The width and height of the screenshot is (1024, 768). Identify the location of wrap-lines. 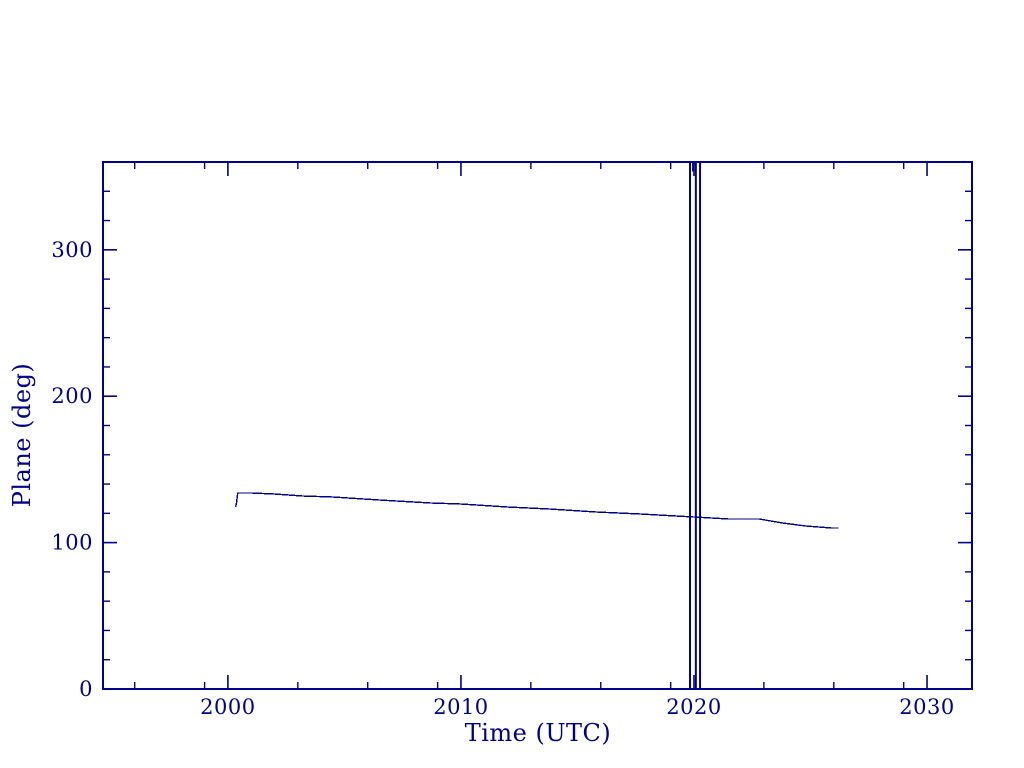
(695, 425).